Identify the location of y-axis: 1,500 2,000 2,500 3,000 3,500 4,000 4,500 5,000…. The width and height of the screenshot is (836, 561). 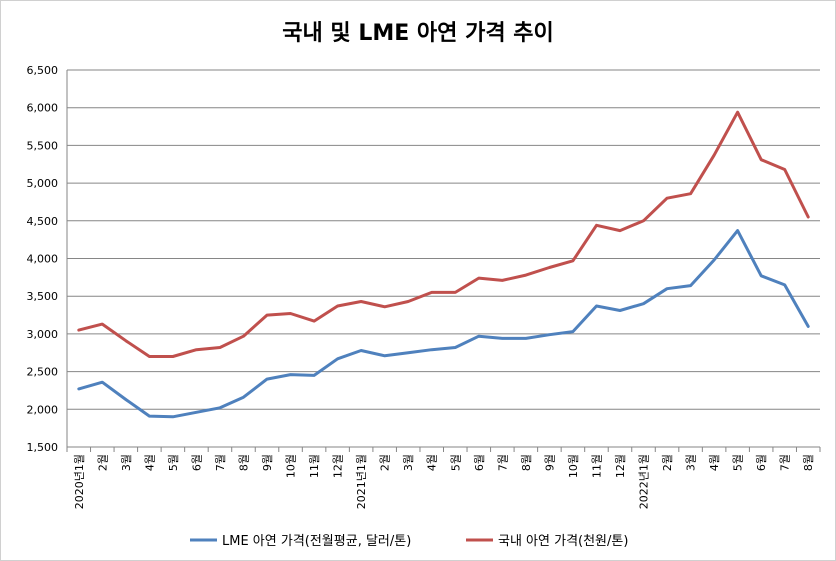
(47, 259).